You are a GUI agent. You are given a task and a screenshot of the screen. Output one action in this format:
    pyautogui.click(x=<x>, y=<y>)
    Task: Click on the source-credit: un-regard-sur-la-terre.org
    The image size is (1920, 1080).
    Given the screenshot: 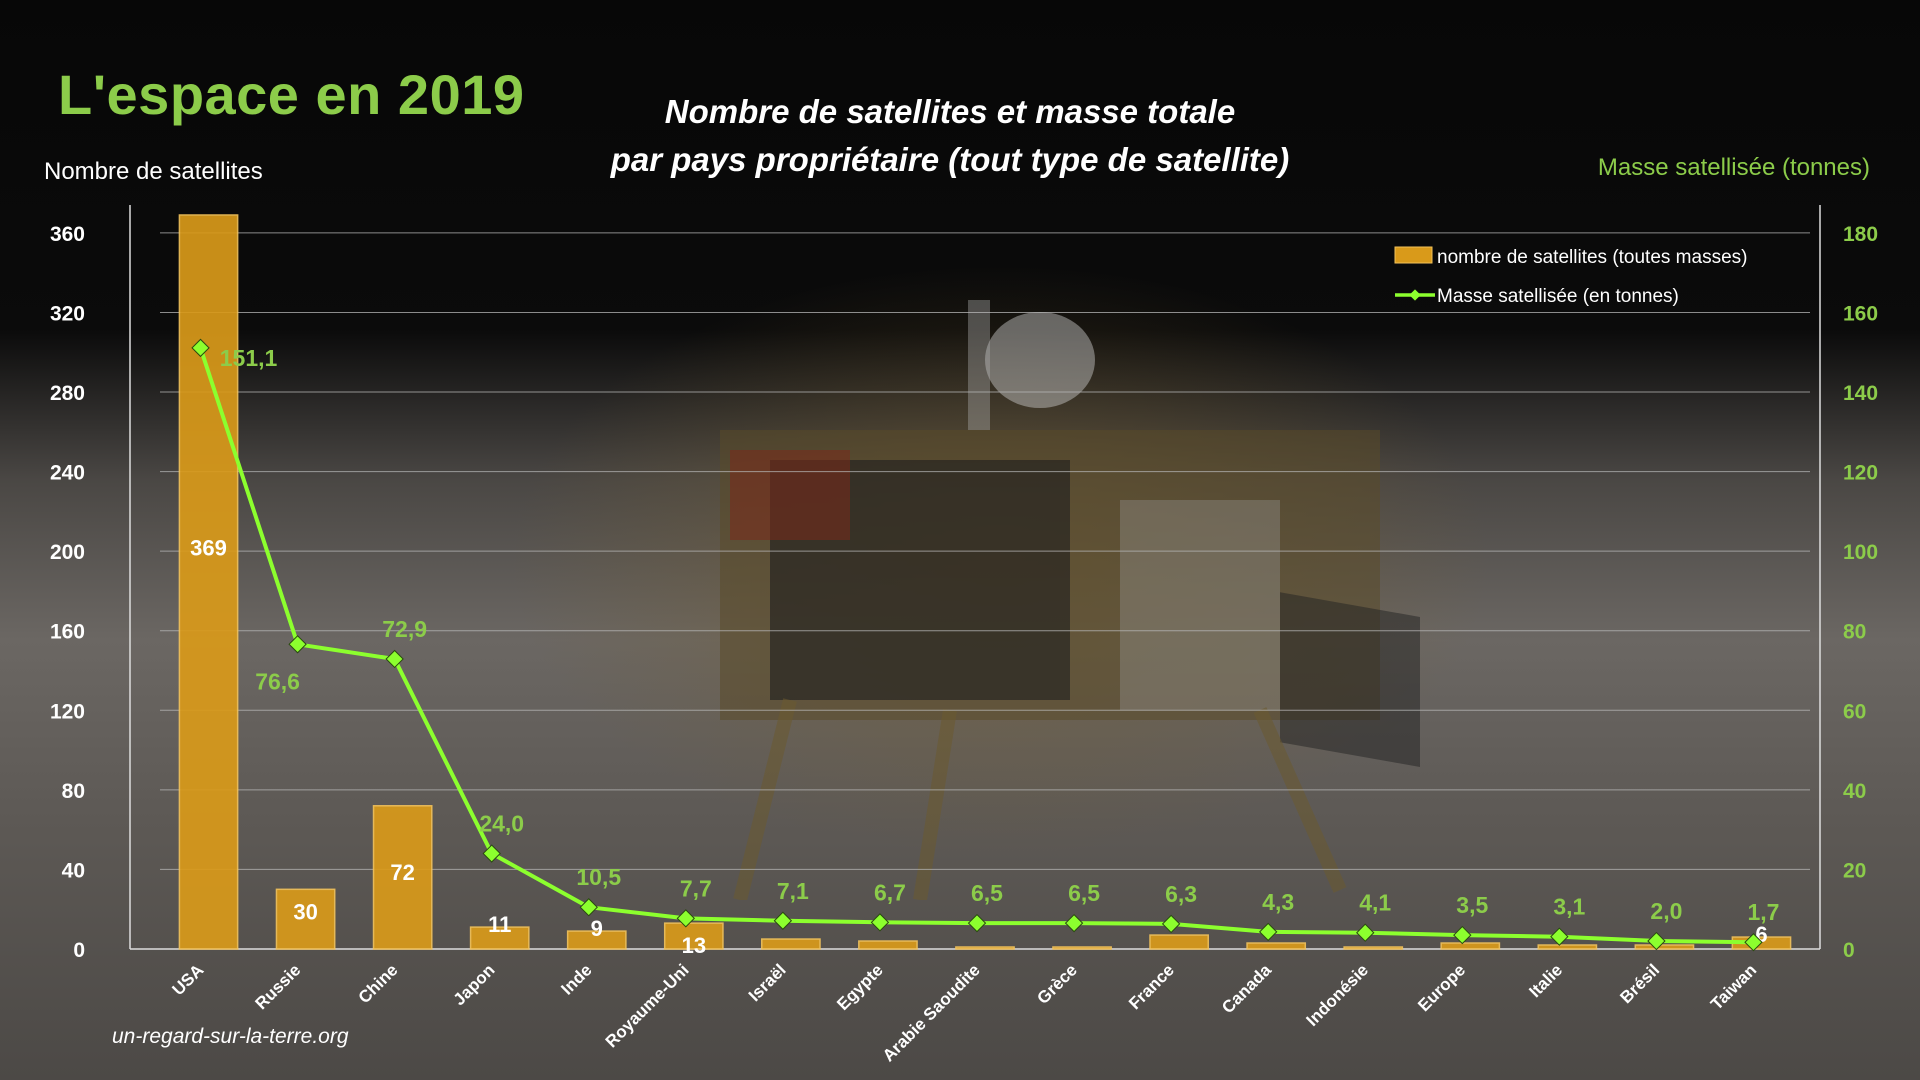 What is the action you would take?
    pyautogui.click(x=230, y=1036)
    